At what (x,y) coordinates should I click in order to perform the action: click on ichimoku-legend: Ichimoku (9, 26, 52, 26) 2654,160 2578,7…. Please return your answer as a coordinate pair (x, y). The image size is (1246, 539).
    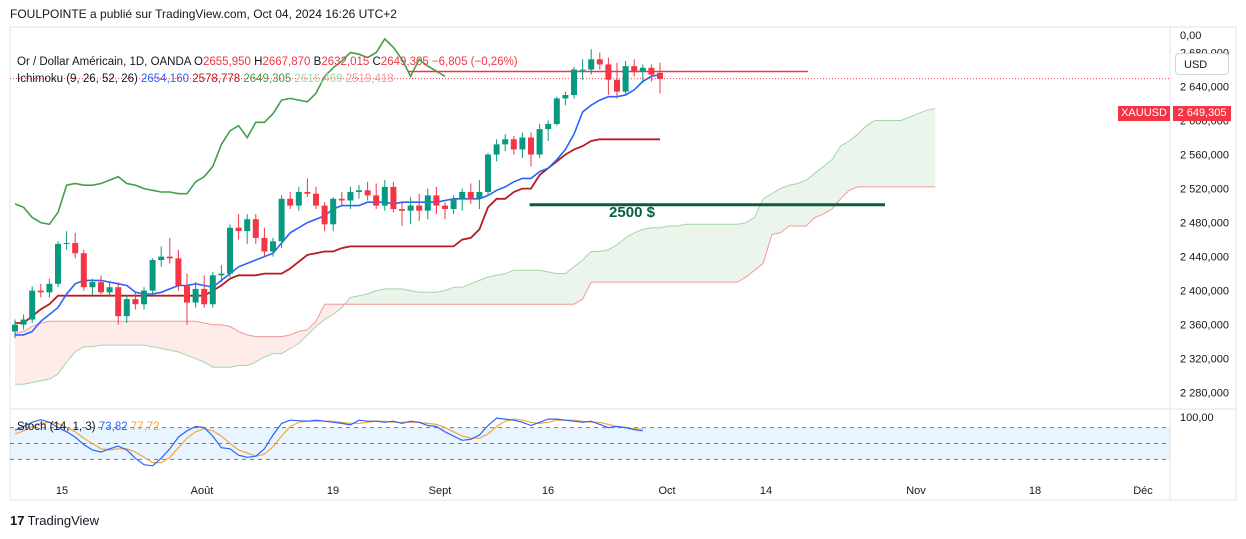
    Looking at the image, I should click on (205, 79).